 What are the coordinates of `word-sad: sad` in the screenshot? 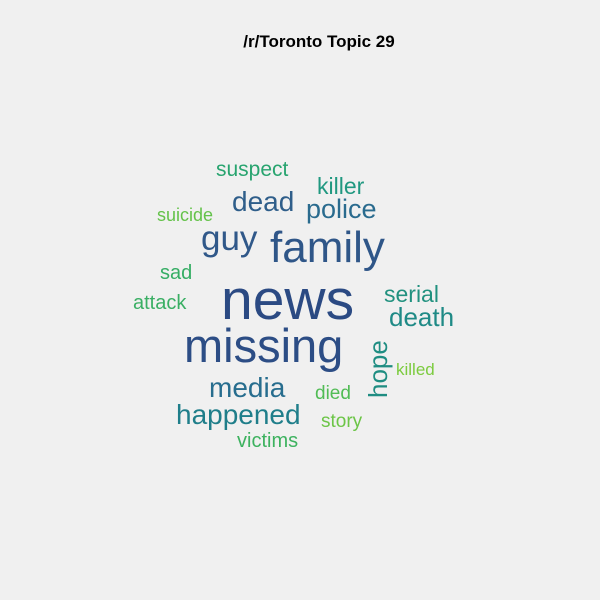 It's located at (176, 273).